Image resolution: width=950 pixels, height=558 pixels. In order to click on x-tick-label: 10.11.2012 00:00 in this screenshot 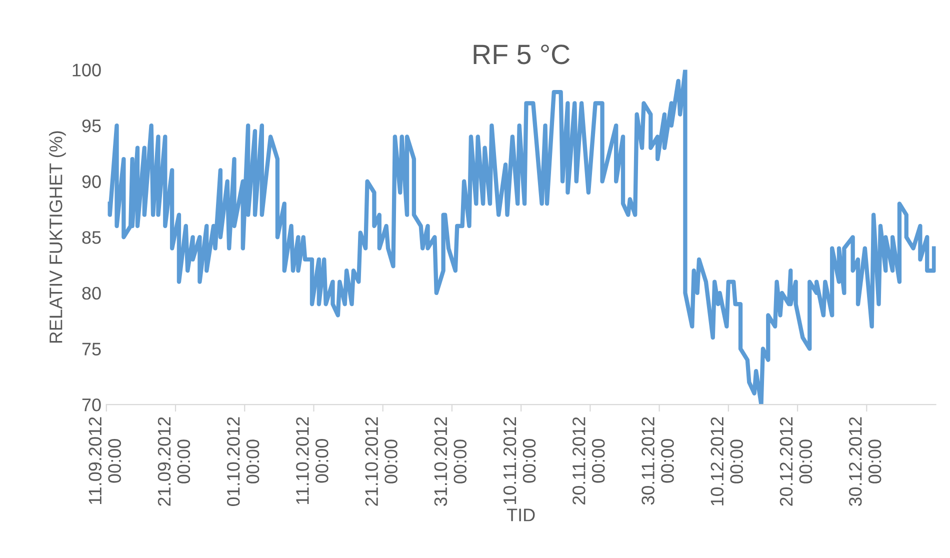, I will do `click(519, 460)`.